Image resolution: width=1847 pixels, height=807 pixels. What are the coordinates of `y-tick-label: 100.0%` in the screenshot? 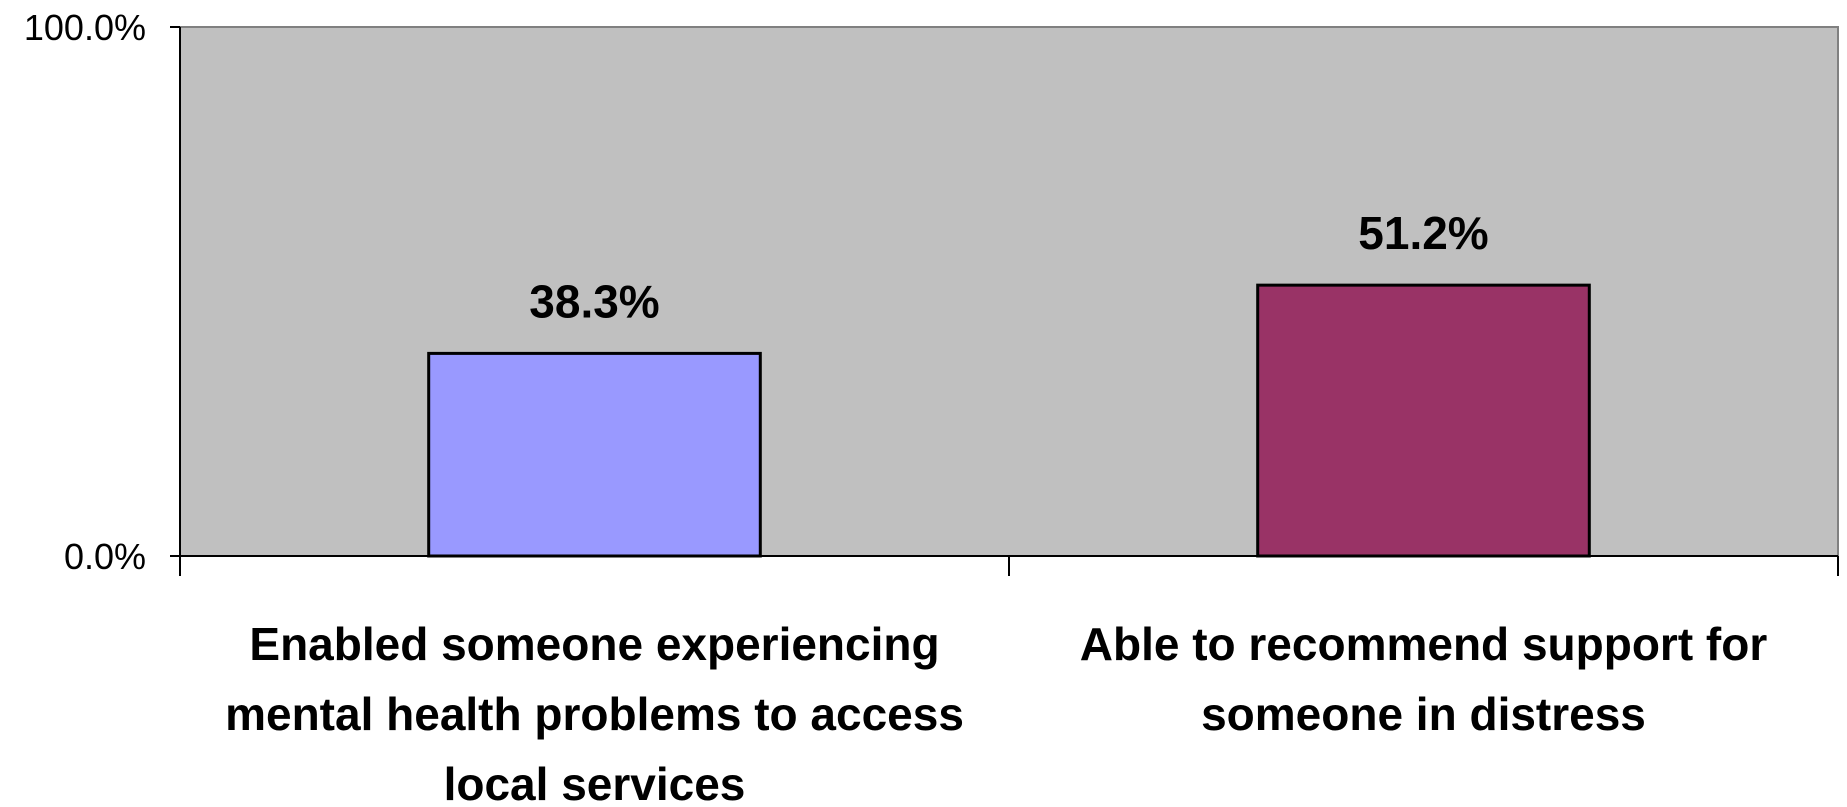 It's located at (85, 27).